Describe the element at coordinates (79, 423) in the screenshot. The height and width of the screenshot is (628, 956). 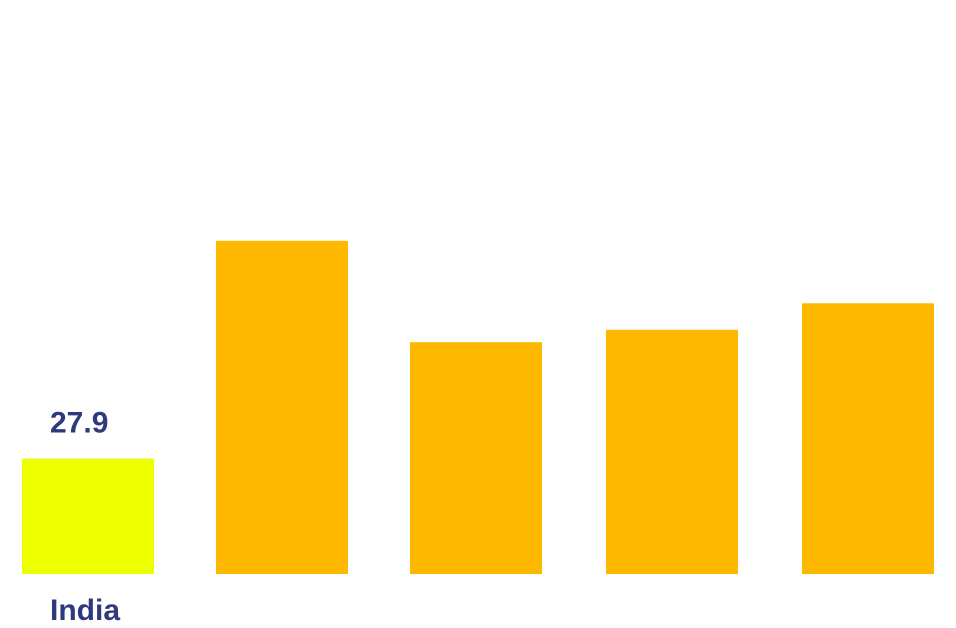
I see `data-label-0: 27.9` at that location.